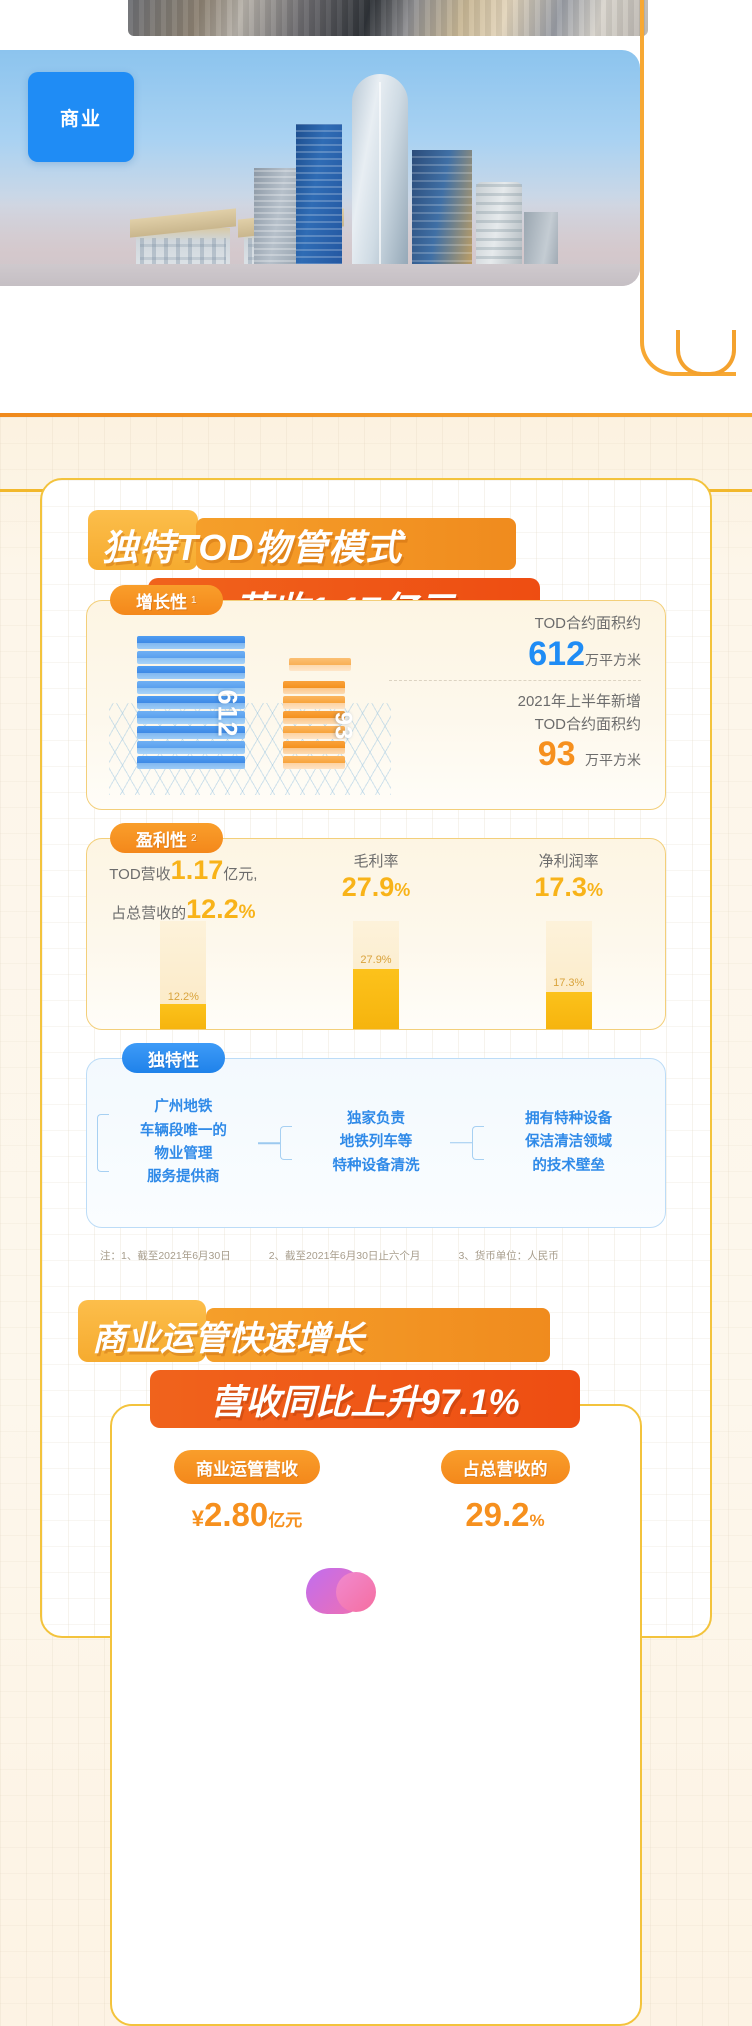 This screenshot has width=752, height=2026. I want to click on commercial-stat-revenue-value-row: ¥2.80亿元, so click(247, 1515).